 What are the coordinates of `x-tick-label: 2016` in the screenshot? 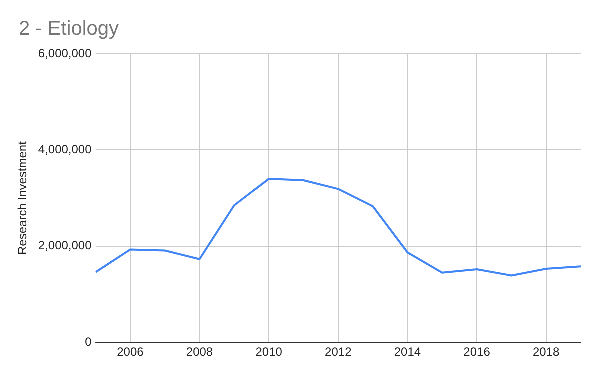 It's located at (477, 352).